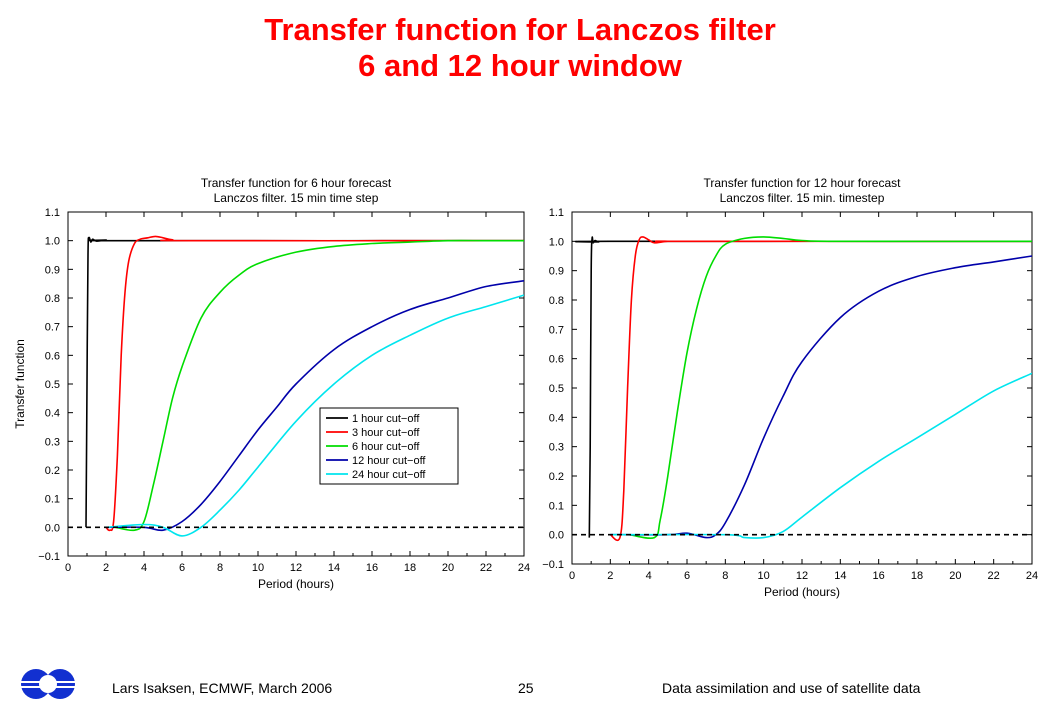 The width and height of the screenshot is (1040, 720). I want to click on slide-title-line1: Transfer function for Lanczos filter, so click(520, 29).